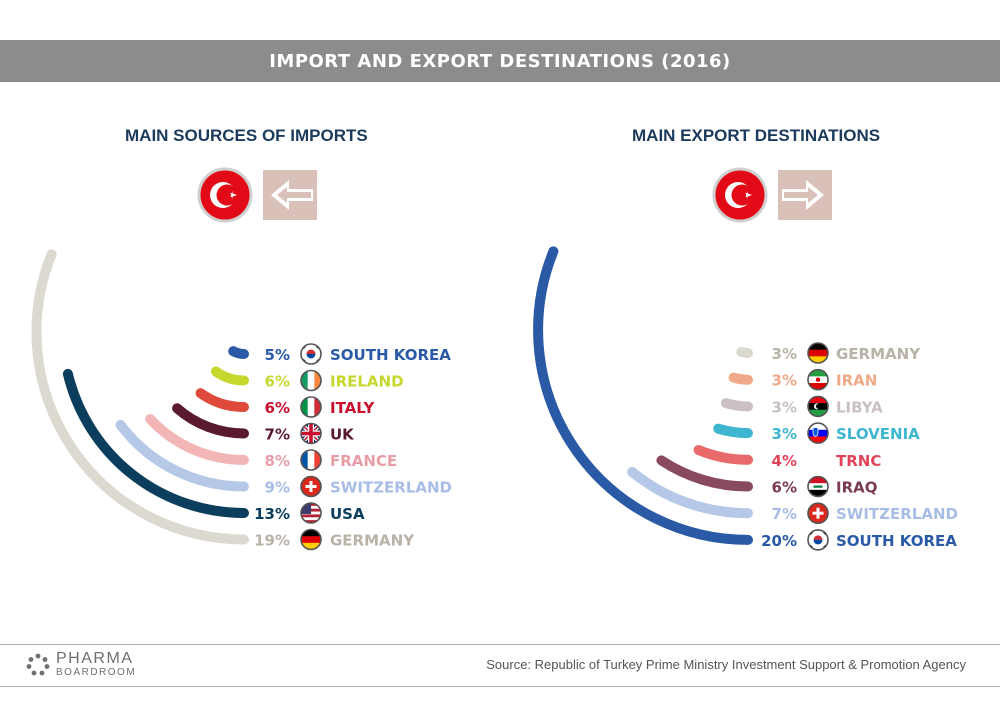 The image size is (1000, 724). I want to click on imports-chart-title: MAIN SOURCES OF IMPORTS, so click(246, 135).